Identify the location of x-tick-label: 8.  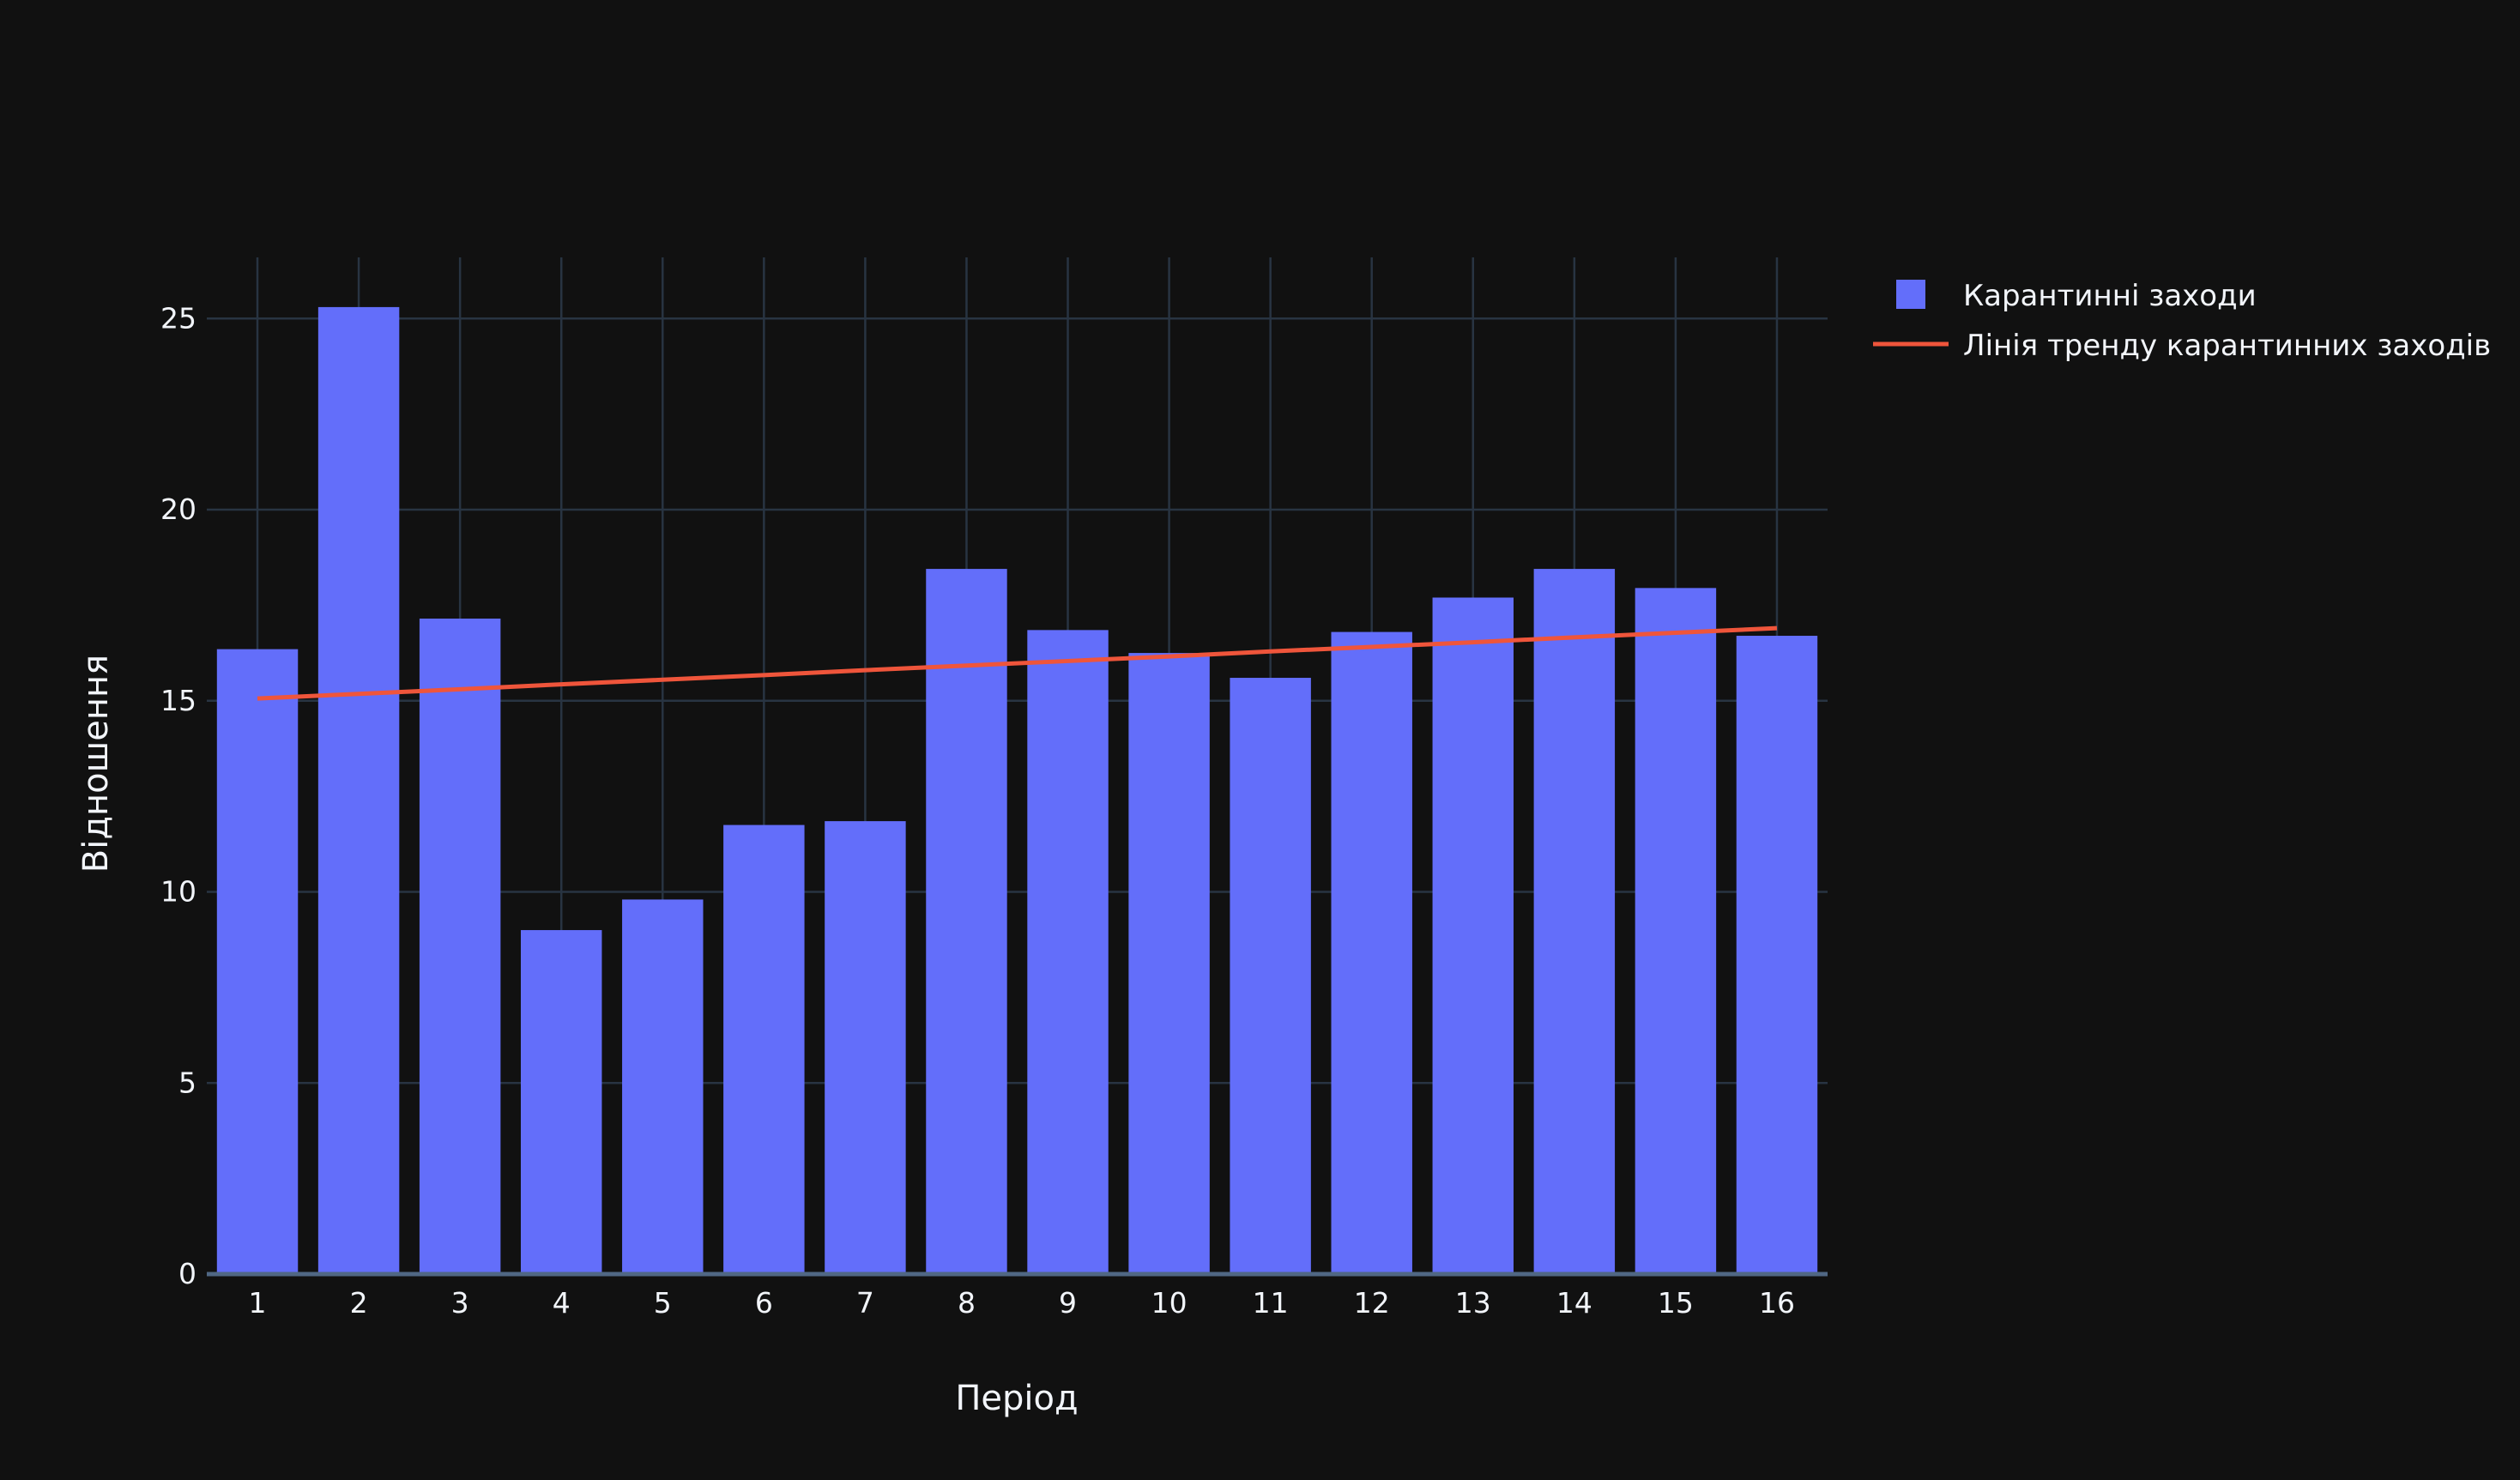
(967, 1303).